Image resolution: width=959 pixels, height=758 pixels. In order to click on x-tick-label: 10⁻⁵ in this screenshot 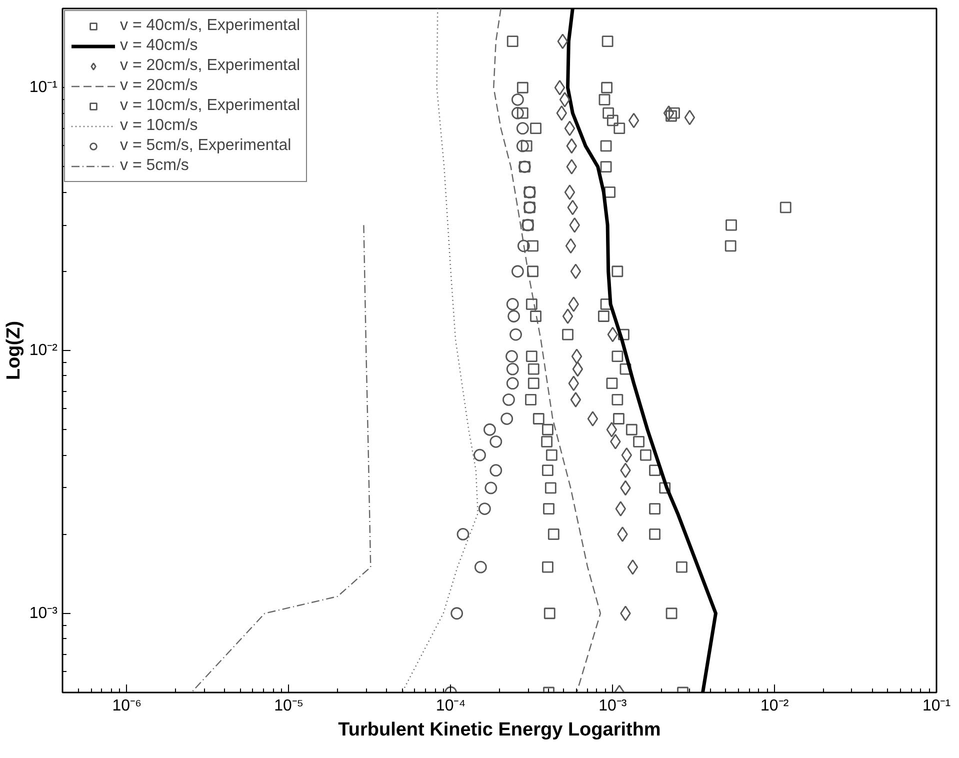, I will do `click(289, 706)`.